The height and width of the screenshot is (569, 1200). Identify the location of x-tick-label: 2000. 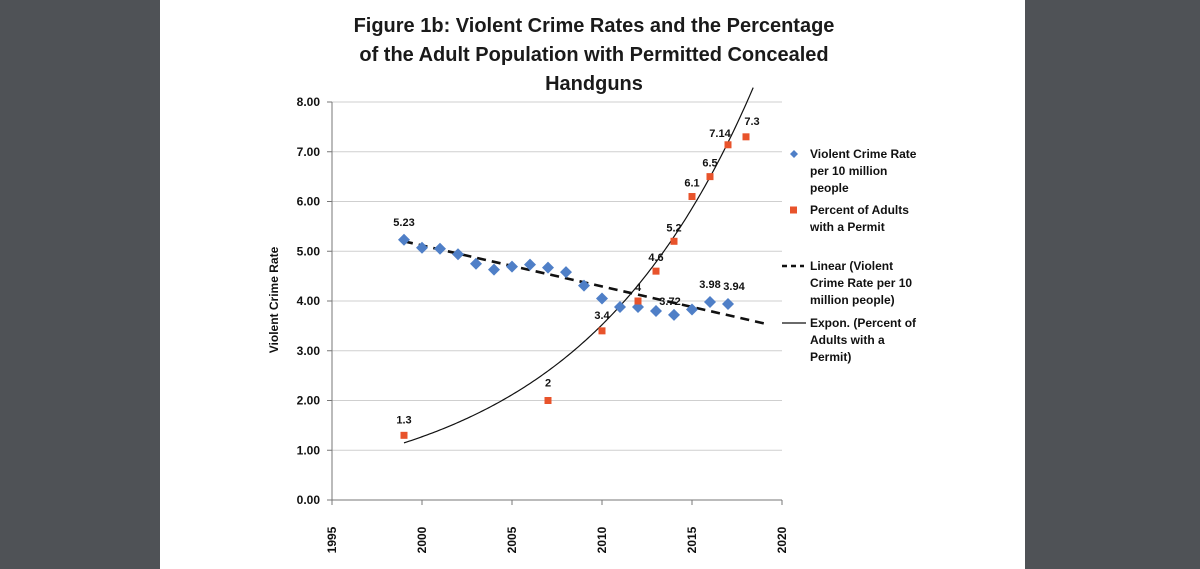
(422, 539).